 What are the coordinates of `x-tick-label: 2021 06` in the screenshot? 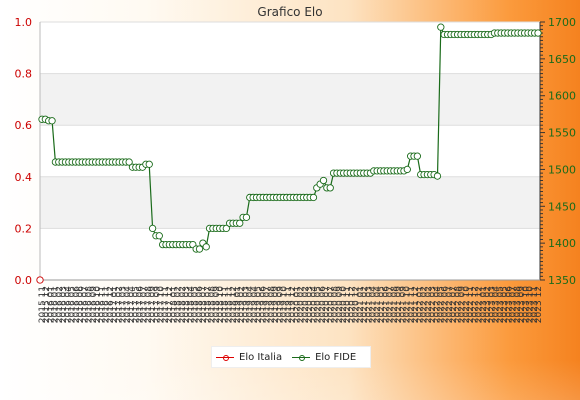 It's located at (386, 304).